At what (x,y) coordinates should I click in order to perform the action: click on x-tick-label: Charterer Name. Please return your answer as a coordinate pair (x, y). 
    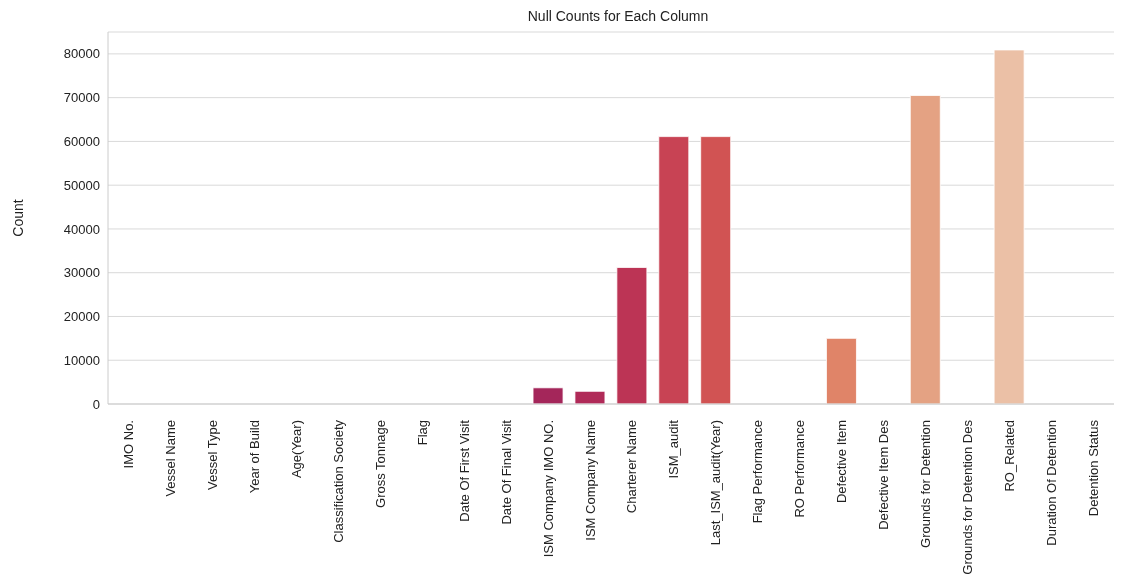
    Looking at the image, I should click on (632, 467).